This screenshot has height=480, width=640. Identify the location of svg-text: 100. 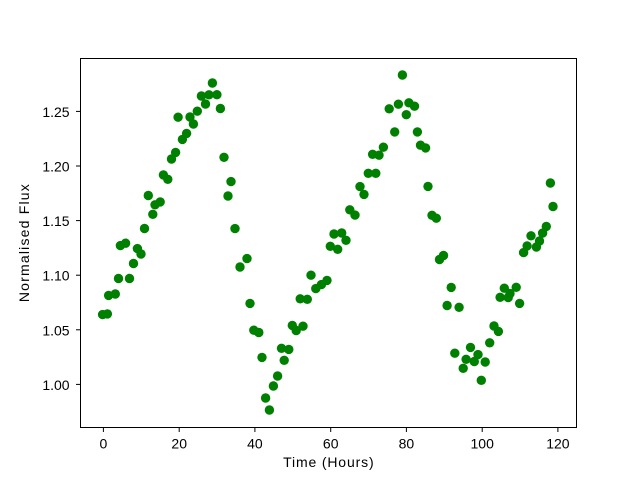
(483, 444).